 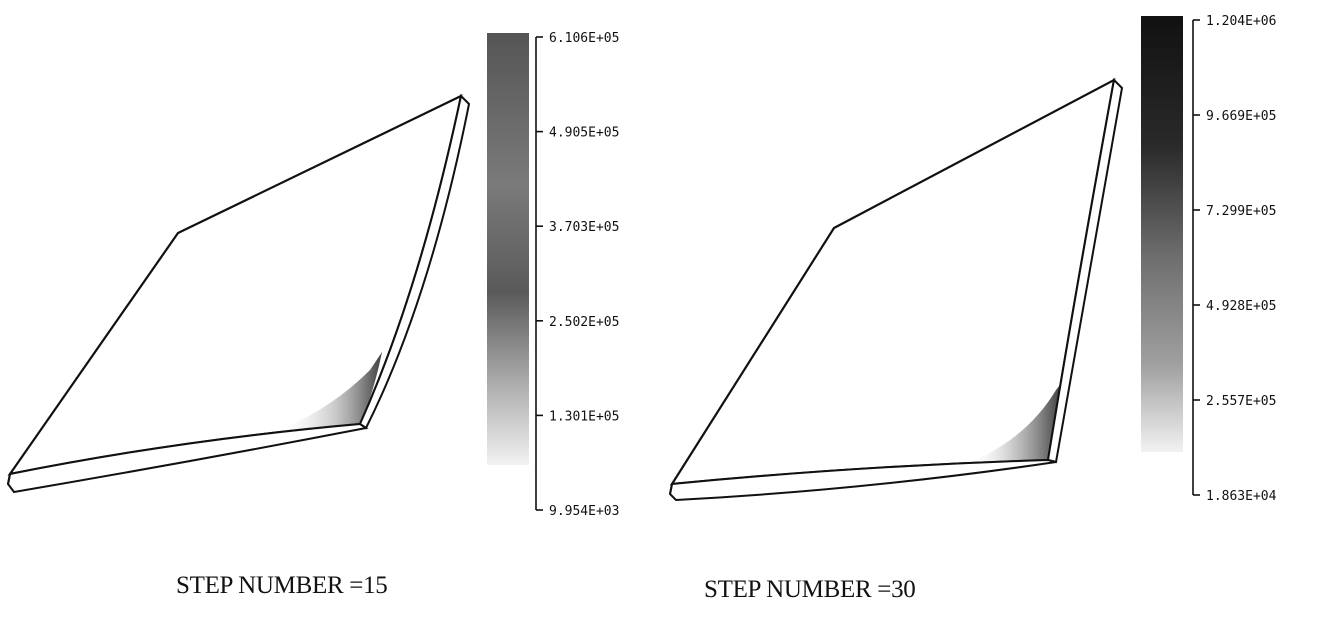 I want to click on colorbar-tick-label: 1.301E+05, so click(x=584, y=416).